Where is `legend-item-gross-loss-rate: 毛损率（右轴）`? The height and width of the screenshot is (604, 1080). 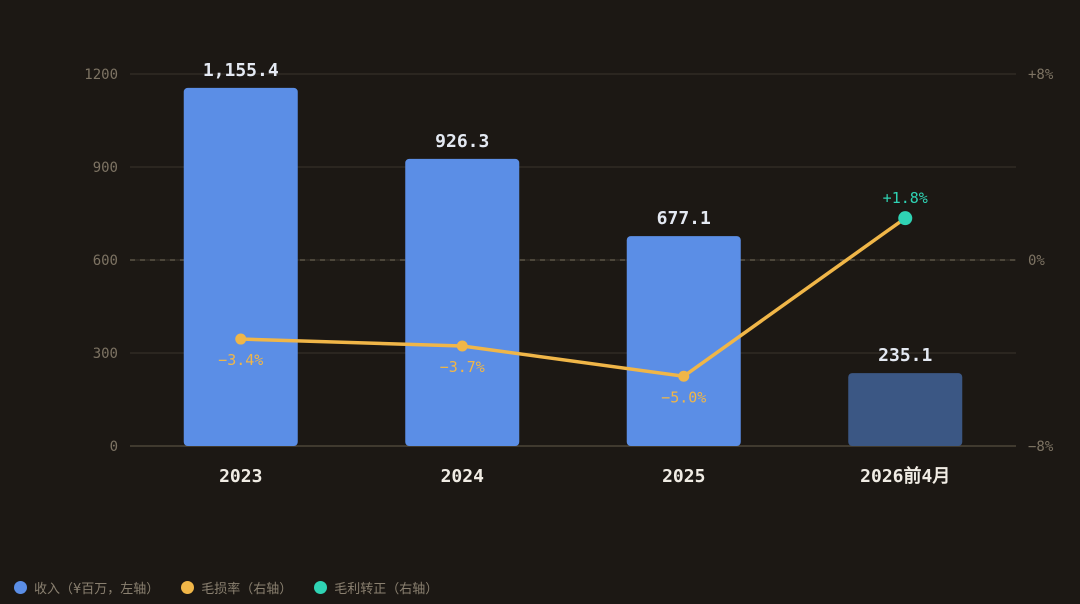 legend-item-gross-loss-rate: 毛损率（右轴） is located at coordinates (236, 587).